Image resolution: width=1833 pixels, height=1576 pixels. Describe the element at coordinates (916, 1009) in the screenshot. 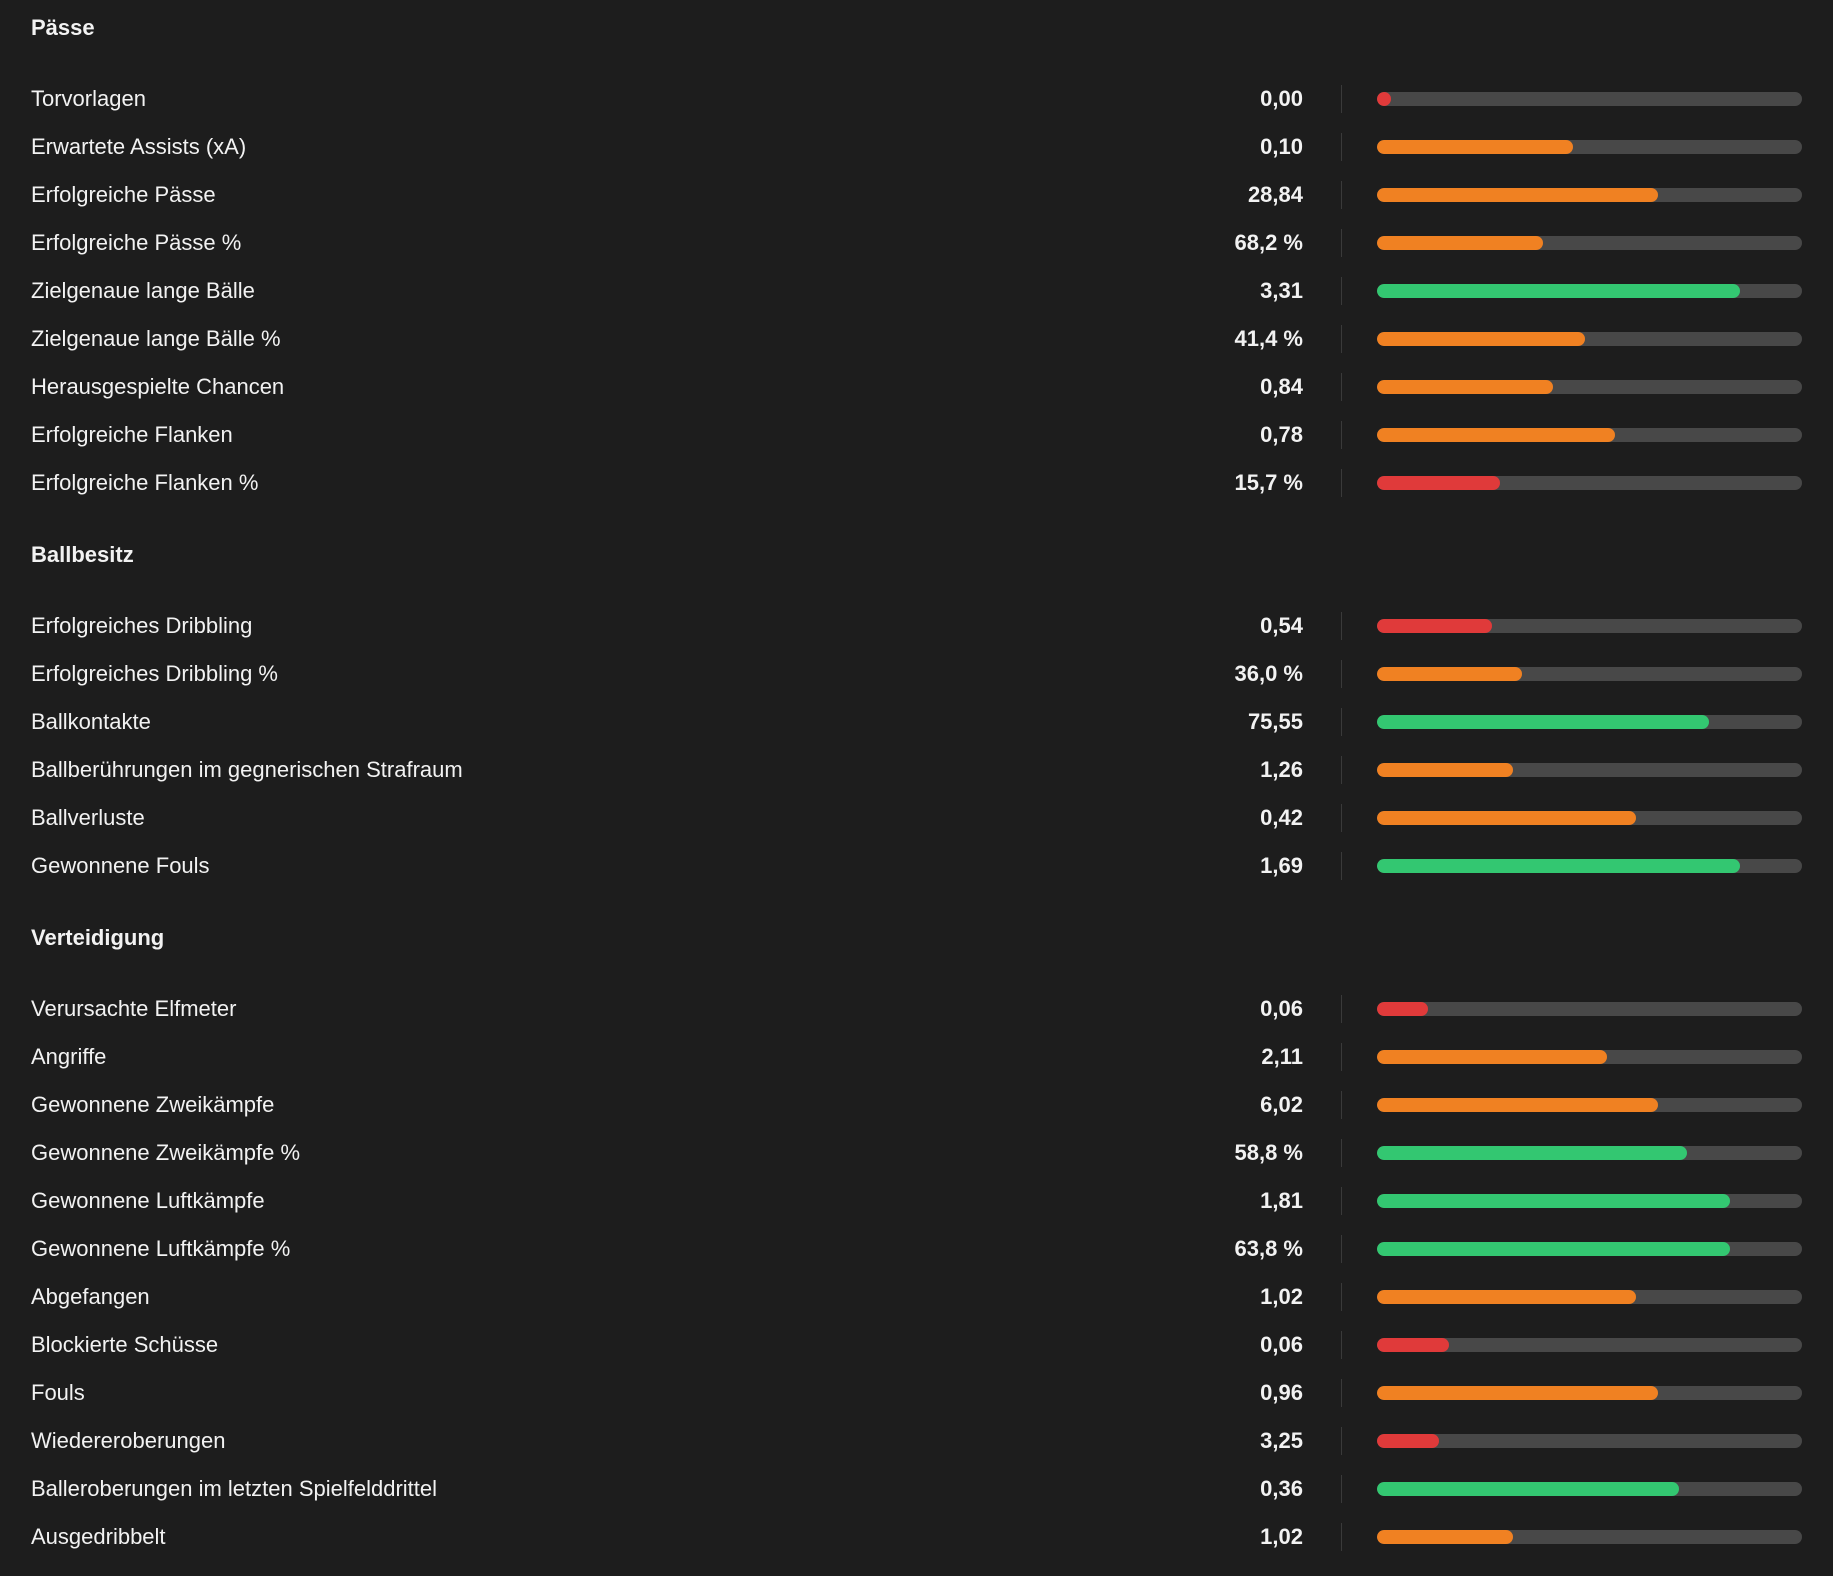

I see `stat-row: Verursachte Elfmeter 0,06` at that location.